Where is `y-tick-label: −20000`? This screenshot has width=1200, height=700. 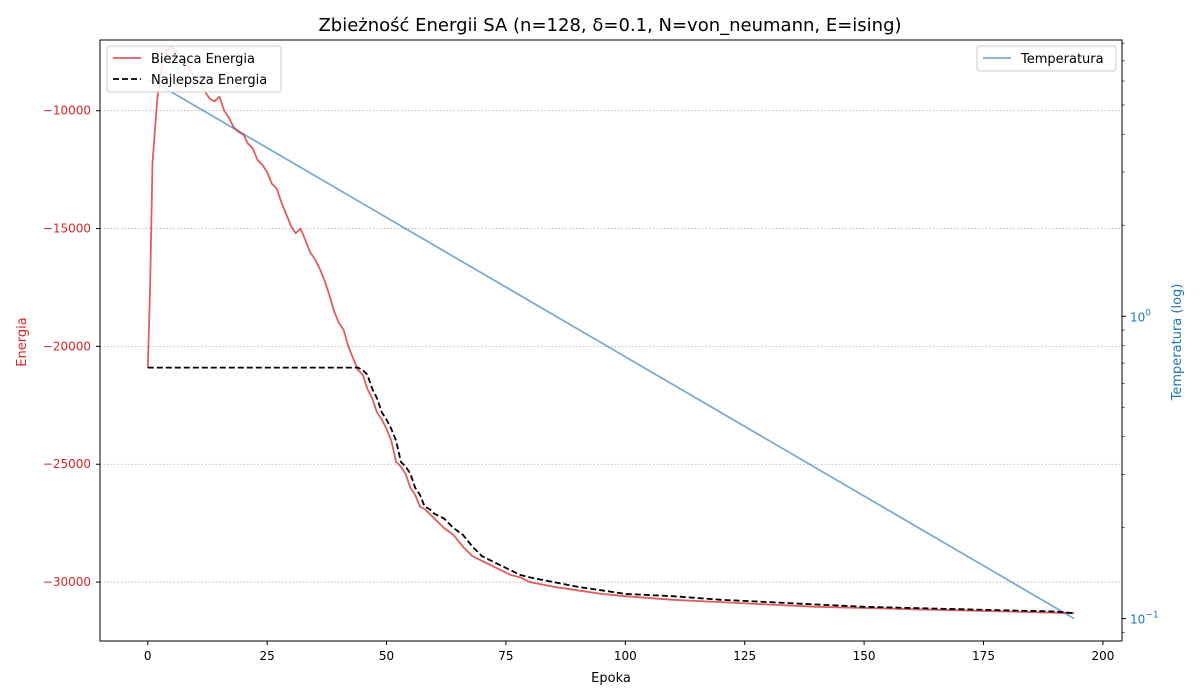
y-tick-label: −20000 is located at coordinates (67, 346).